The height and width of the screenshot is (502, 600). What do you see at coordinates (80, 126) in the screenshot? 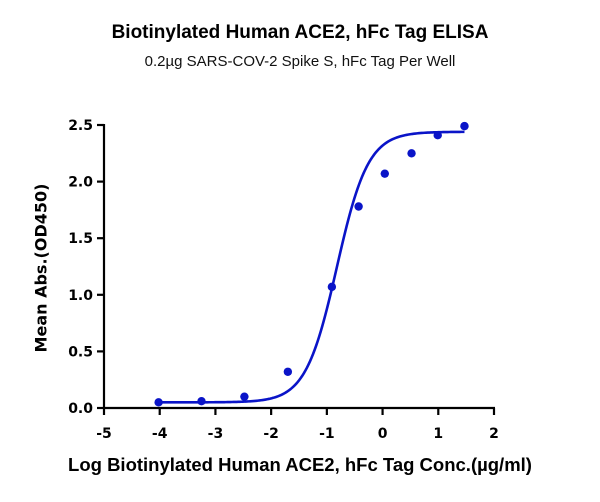
I see `y-tick-label: 2.5` at bounding box center [80, 126].